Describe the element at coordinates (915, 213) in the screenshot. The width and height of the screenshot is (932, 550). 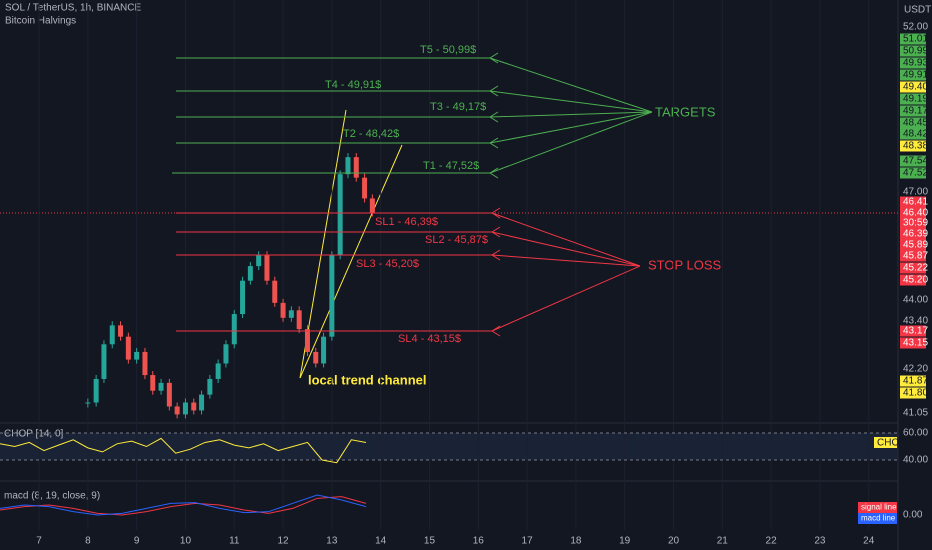
I see `price-label: 46.40` at that location.